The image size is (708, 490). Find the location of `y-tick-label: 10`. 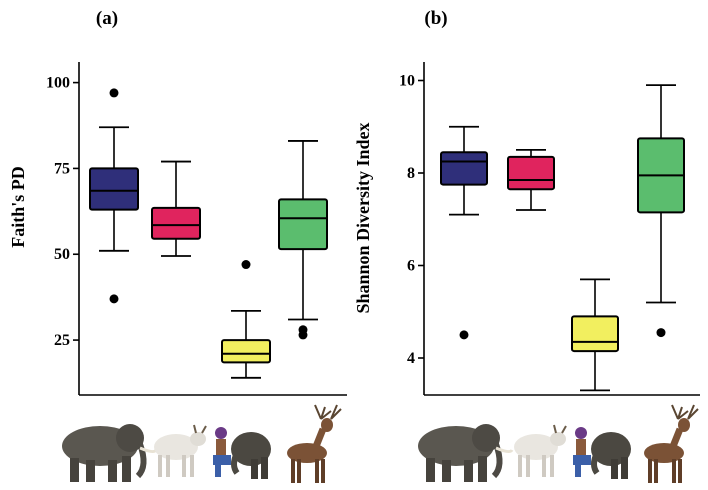

y-tick-label: 10 is located at coordinates (407, 81).